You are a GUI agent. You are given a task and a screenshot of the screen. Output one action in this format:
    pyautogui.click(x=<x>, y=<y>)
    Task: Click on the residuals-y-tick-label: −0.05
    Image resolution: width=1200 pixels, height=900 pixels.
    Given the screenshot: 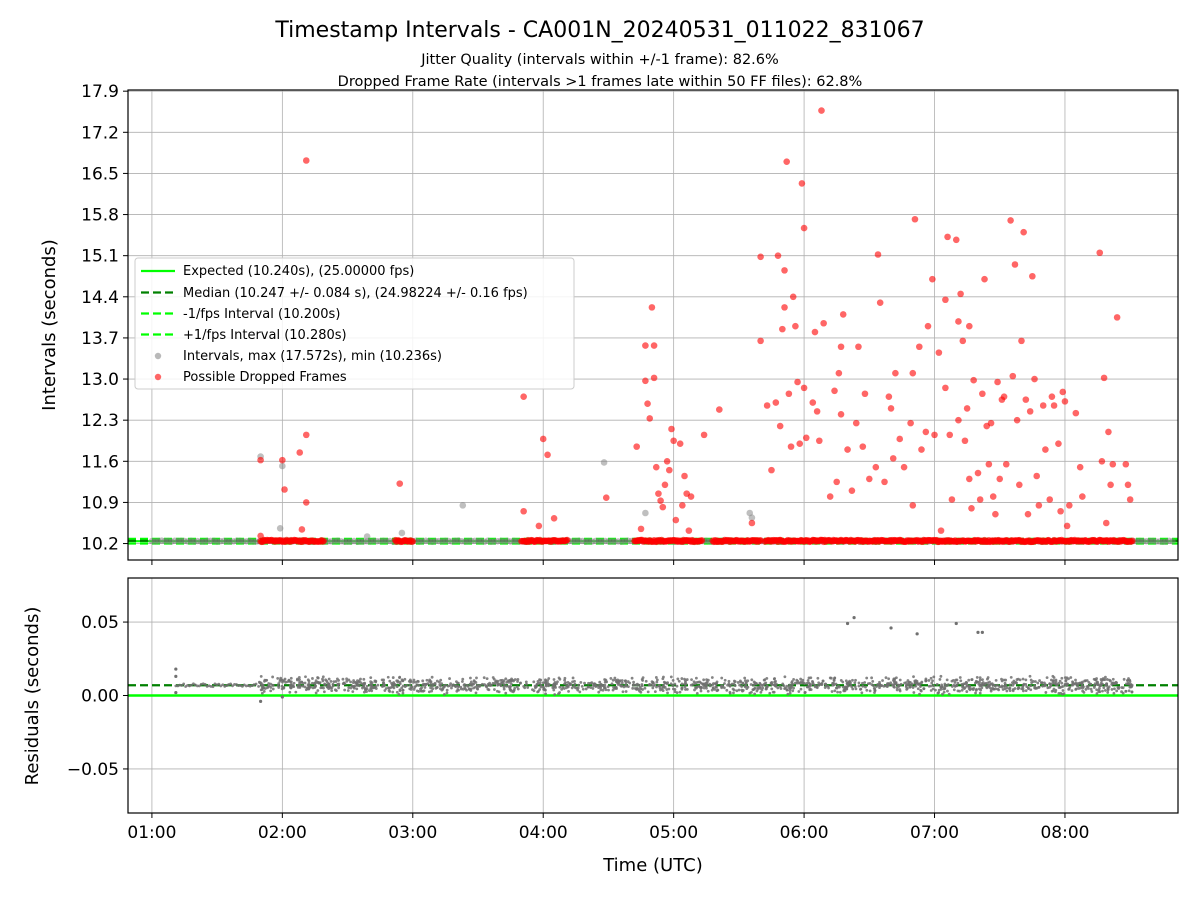 What is the action you would take?
    pyautogui.click(x=93, y=770)
    